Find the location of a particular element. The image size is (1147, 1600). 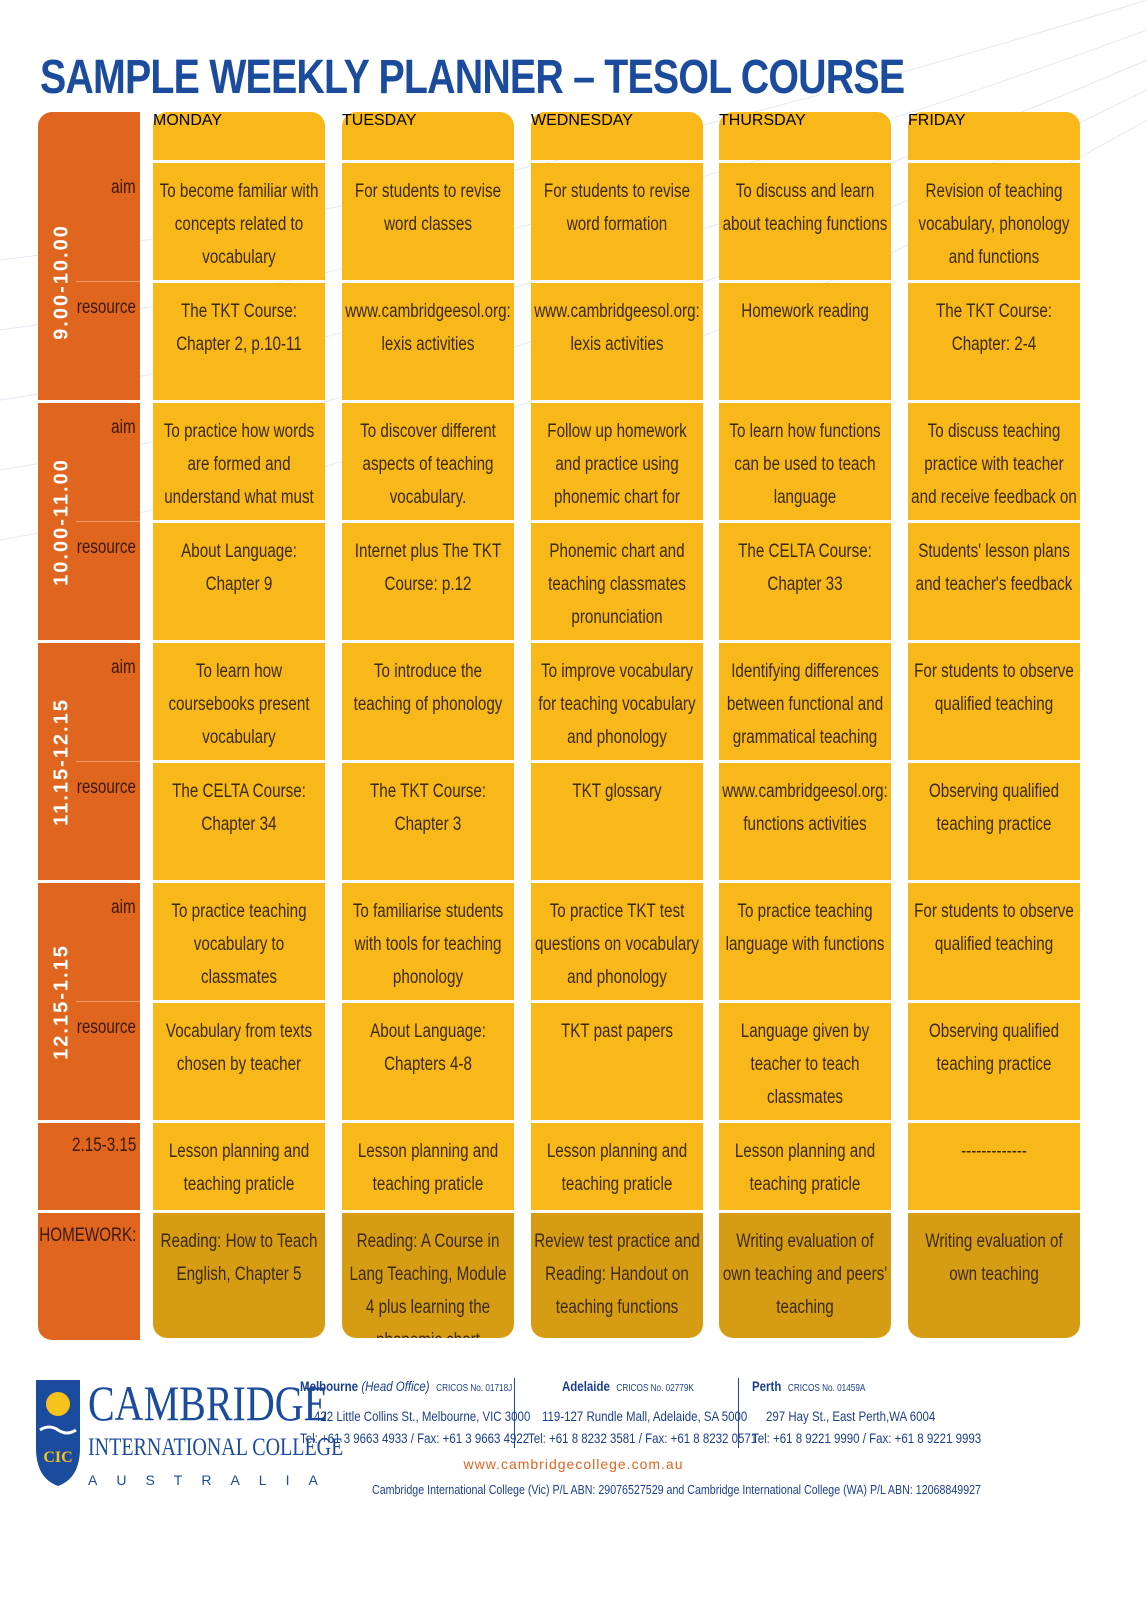

cell-text: About Language: Chapters 4-8 is located at coordinates (428, 1048).